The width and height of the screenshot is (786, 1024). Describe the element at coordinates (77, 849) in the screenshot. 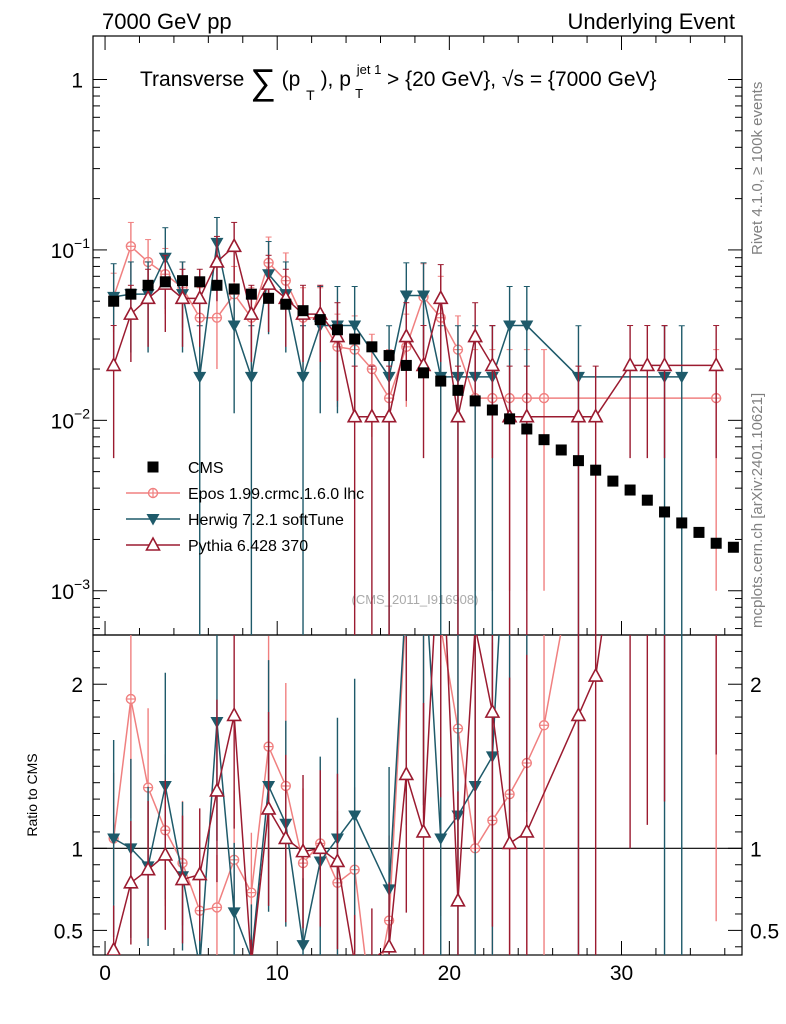

I see `ratio-y-tick-label: 1` at that location.